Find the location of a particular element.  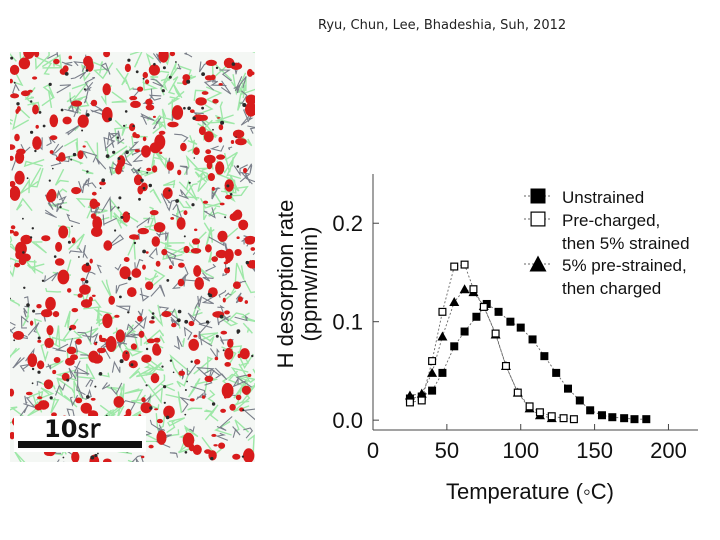

x-tick-label: 50 is located at coordinates (447, 450).